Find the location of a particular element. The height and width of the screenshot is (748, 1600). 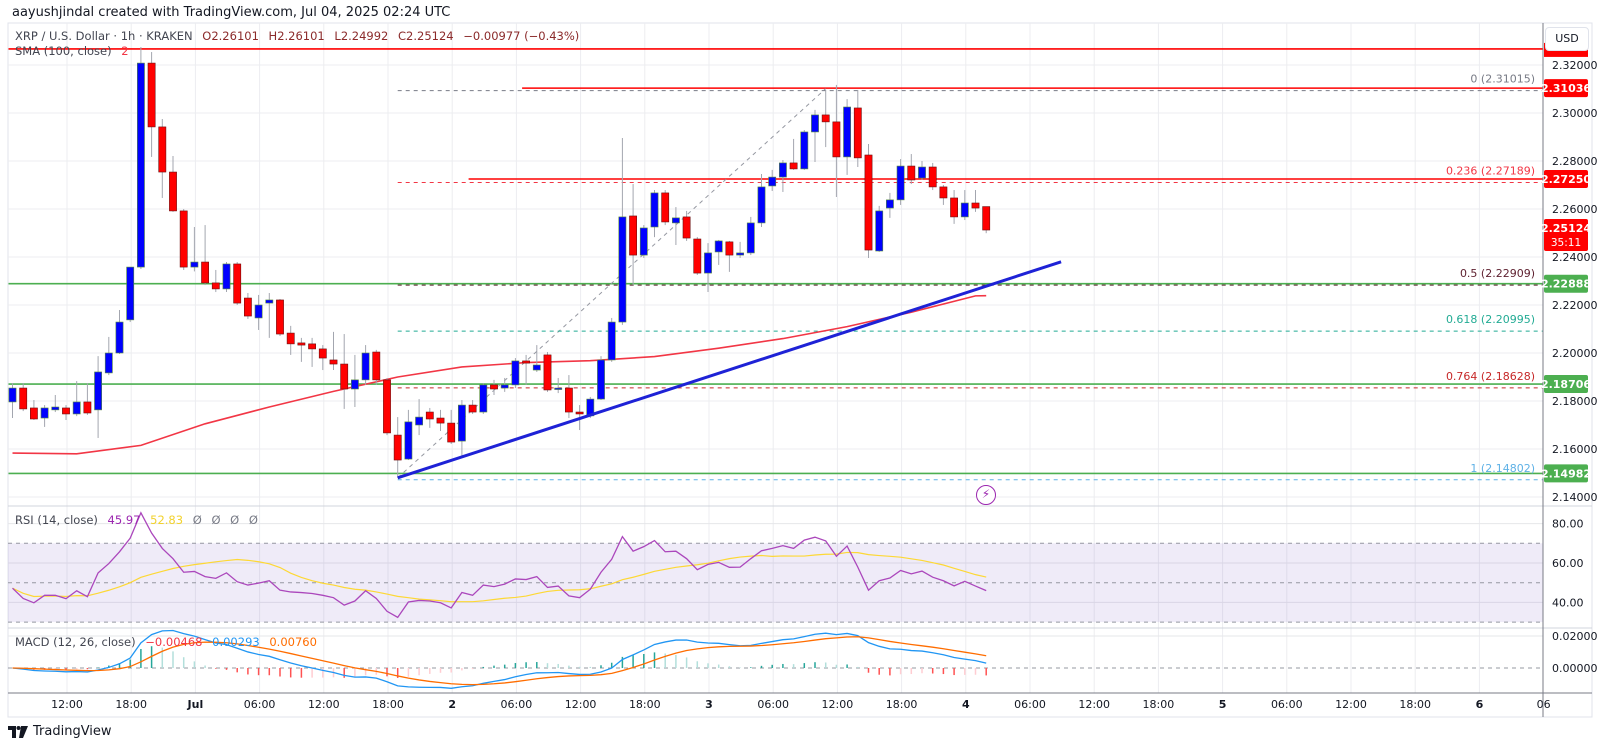

time-tick-label: 06:00 is located at coordinates (1287, 704).